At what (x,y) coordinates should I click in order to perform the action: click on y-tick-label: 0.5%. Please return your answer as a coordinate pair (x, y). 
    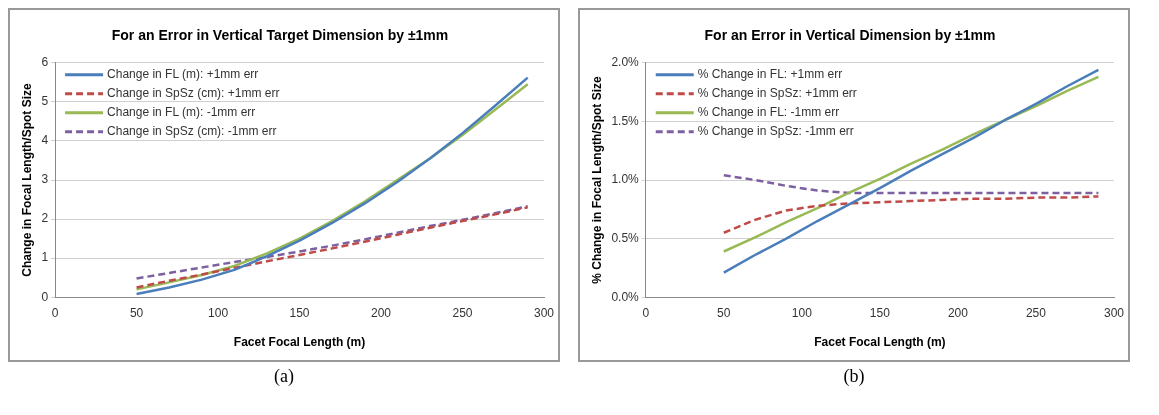
    Looking at the image, I should click on (625, 237).